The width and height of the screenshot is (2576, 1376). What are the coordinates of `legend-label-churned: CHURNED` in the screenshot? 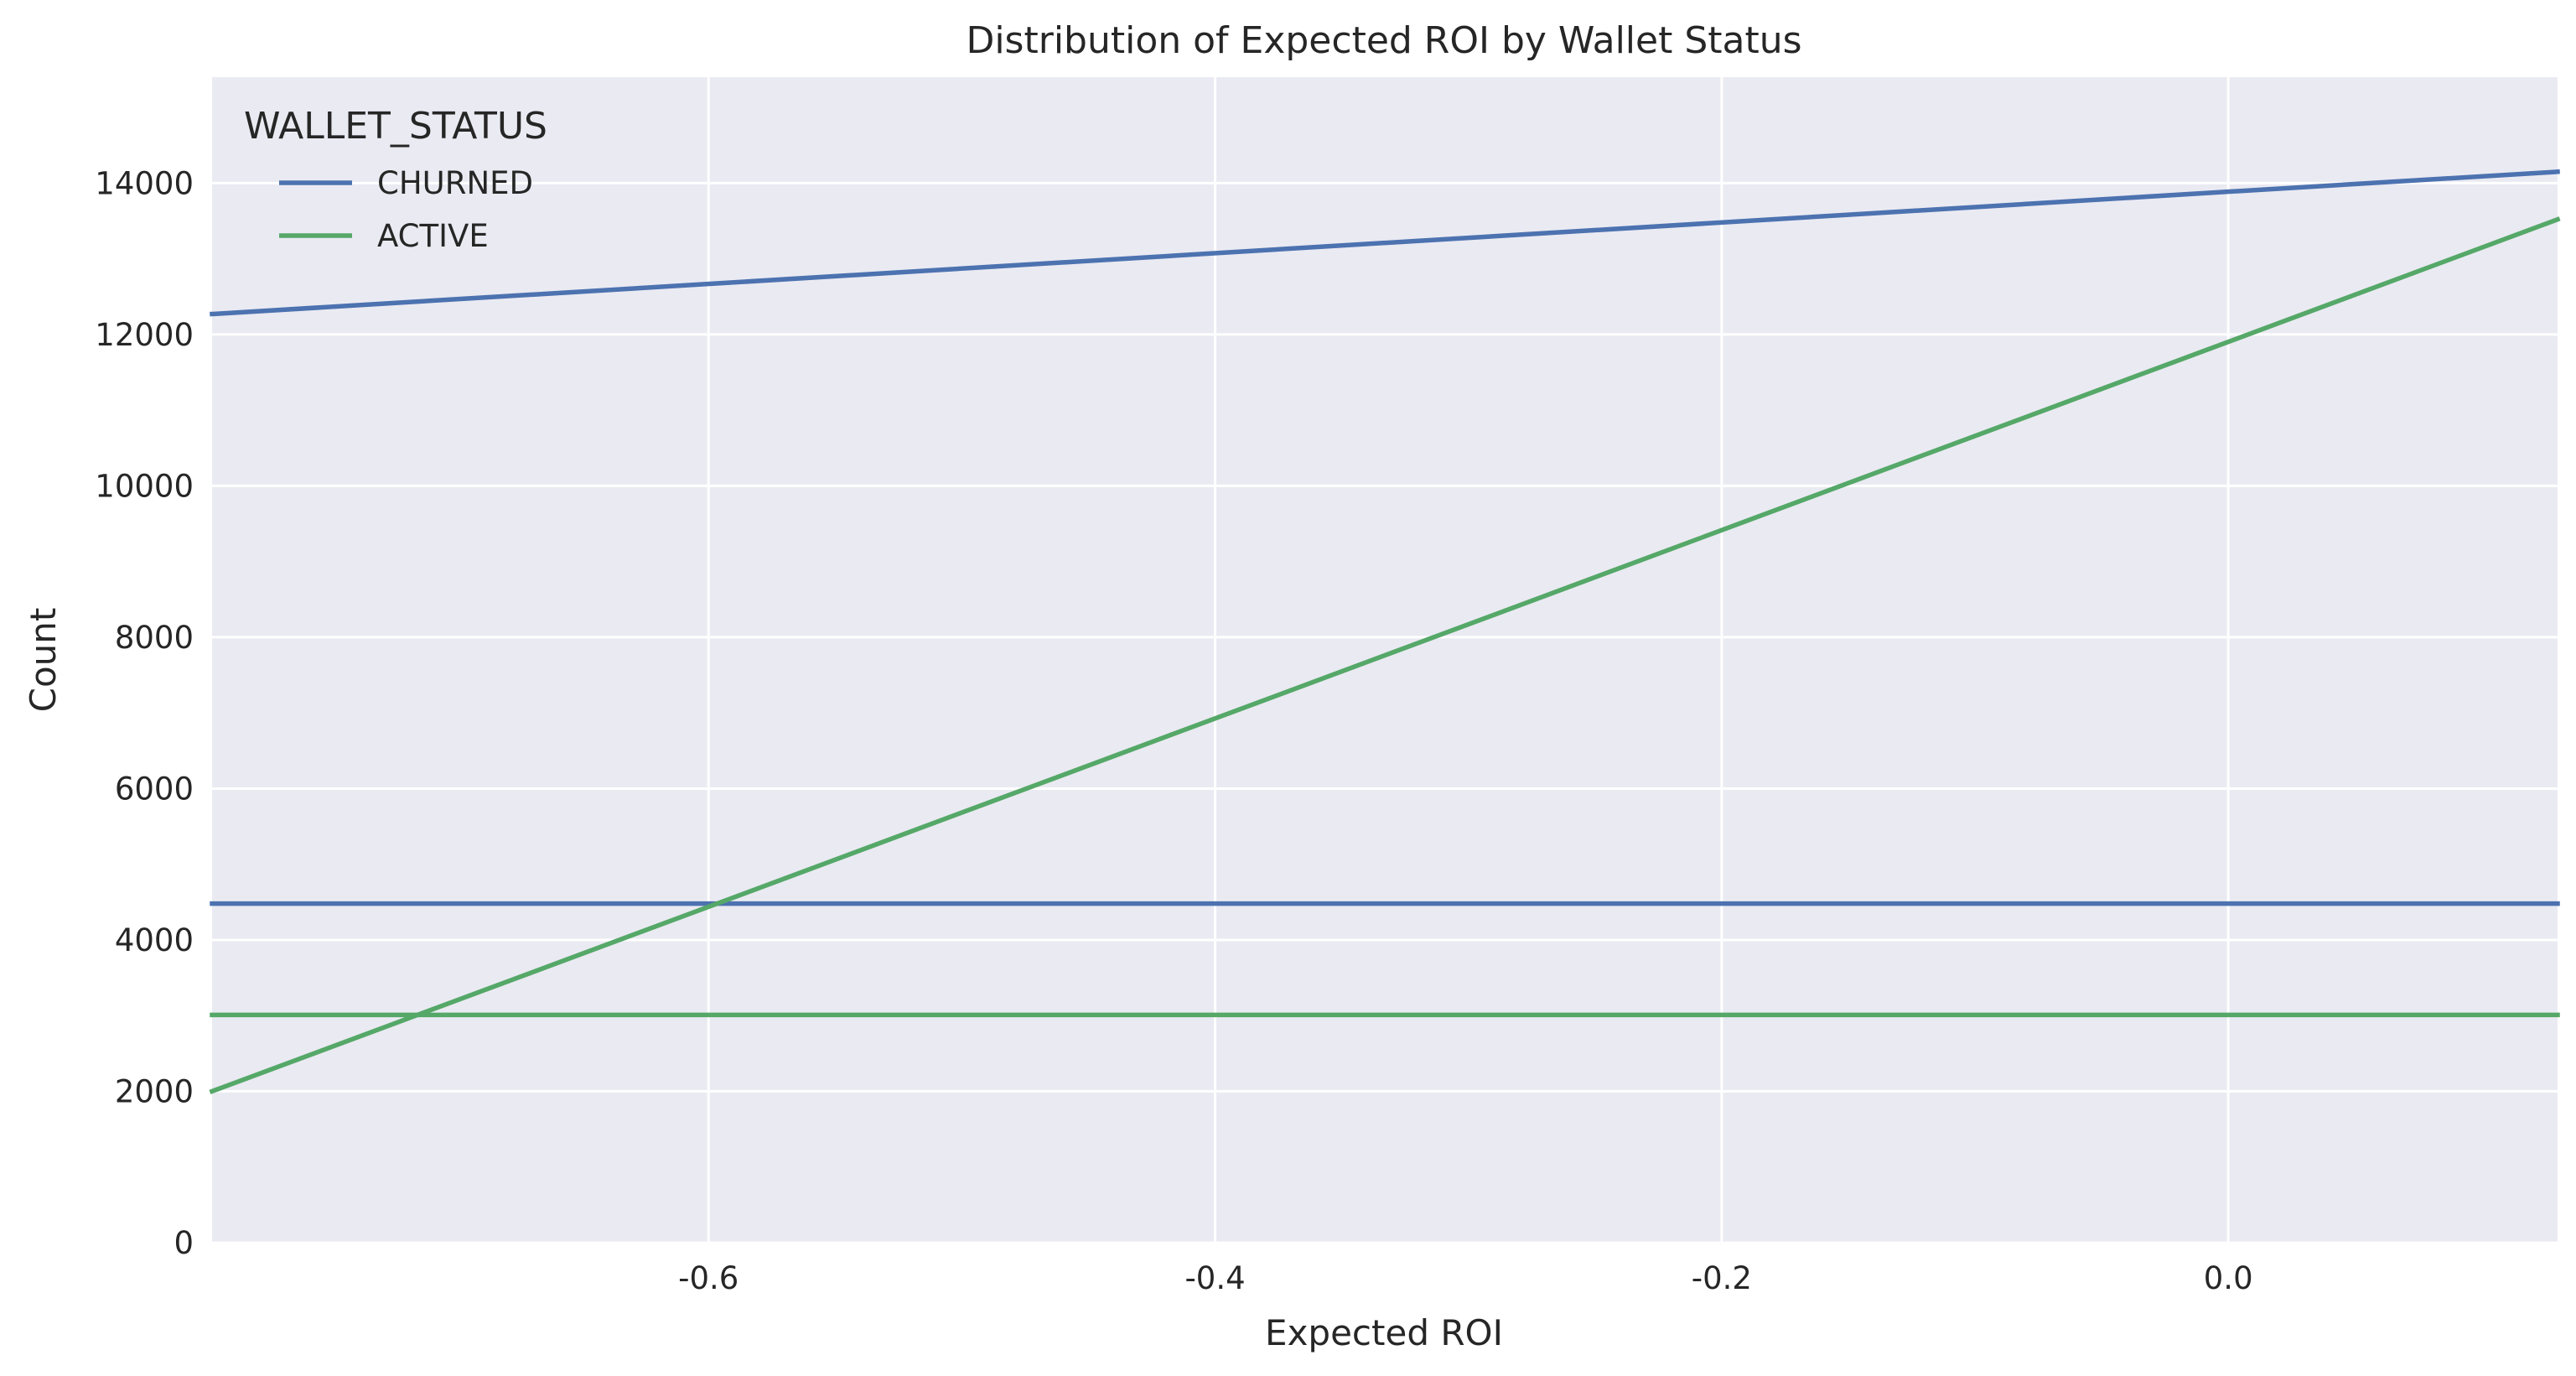 It's located at (455, 183).